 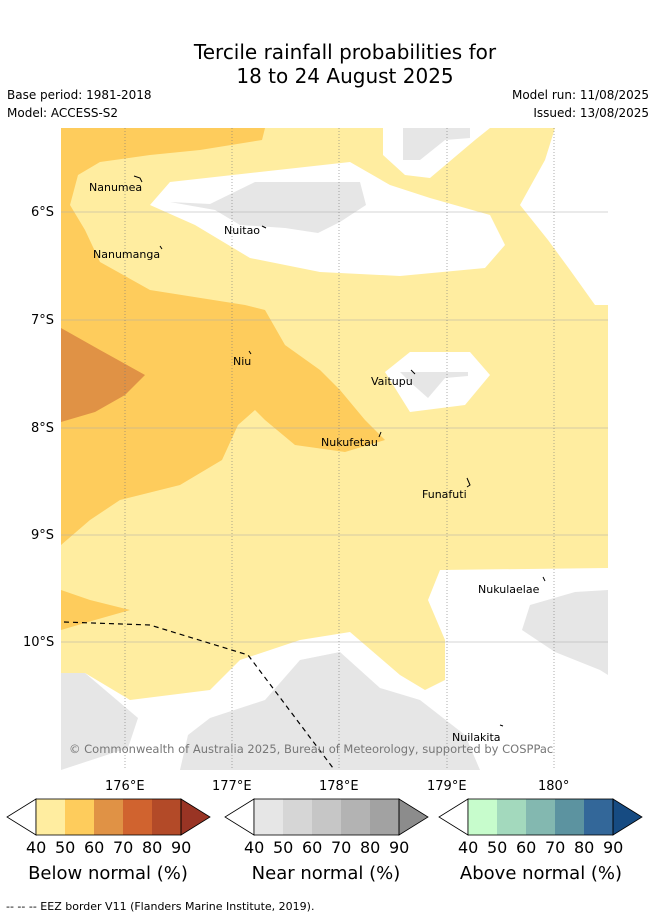 What do you see at coordinates (370, 847) in the screenshot?
I see `tick-near-80: 80` at bounding box center [370, 847].